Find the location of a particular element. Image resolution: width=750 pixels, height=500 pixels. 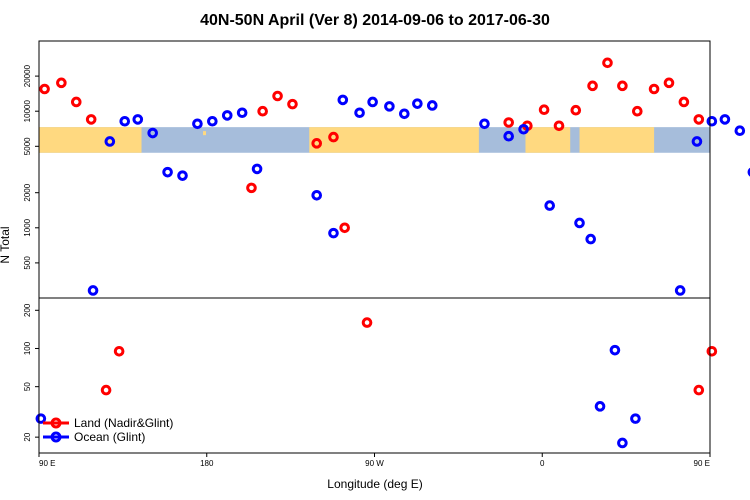

x-tick-label: 90 W is located at coordinates (374, 463).